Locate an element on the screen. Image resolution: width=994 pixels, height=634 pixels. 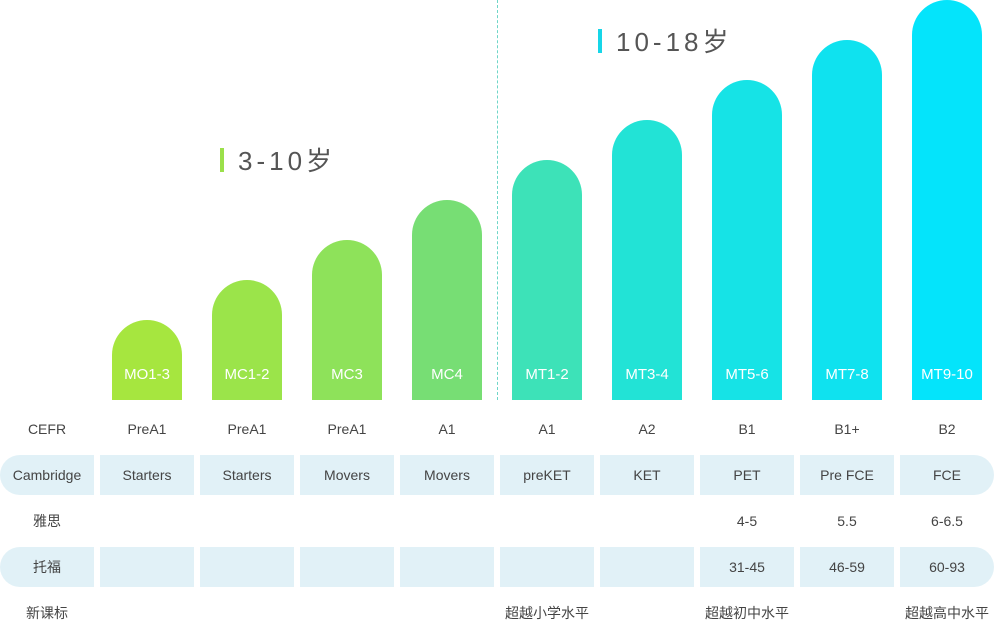
level-bar-label: MC3 is located at coordinates (347, 374).